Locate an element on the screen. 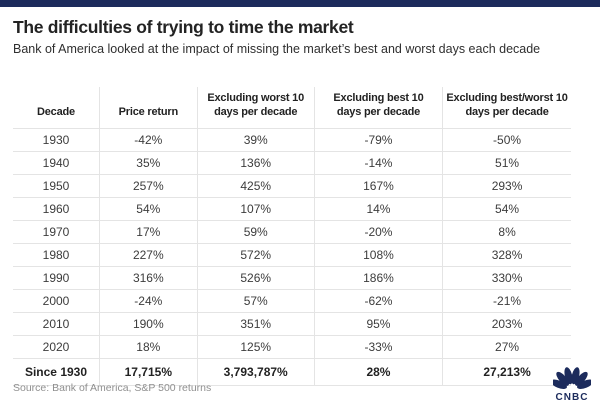 This screenshot has width=600, height=408. cell-value: 351% is located at coordinates (255, 324).